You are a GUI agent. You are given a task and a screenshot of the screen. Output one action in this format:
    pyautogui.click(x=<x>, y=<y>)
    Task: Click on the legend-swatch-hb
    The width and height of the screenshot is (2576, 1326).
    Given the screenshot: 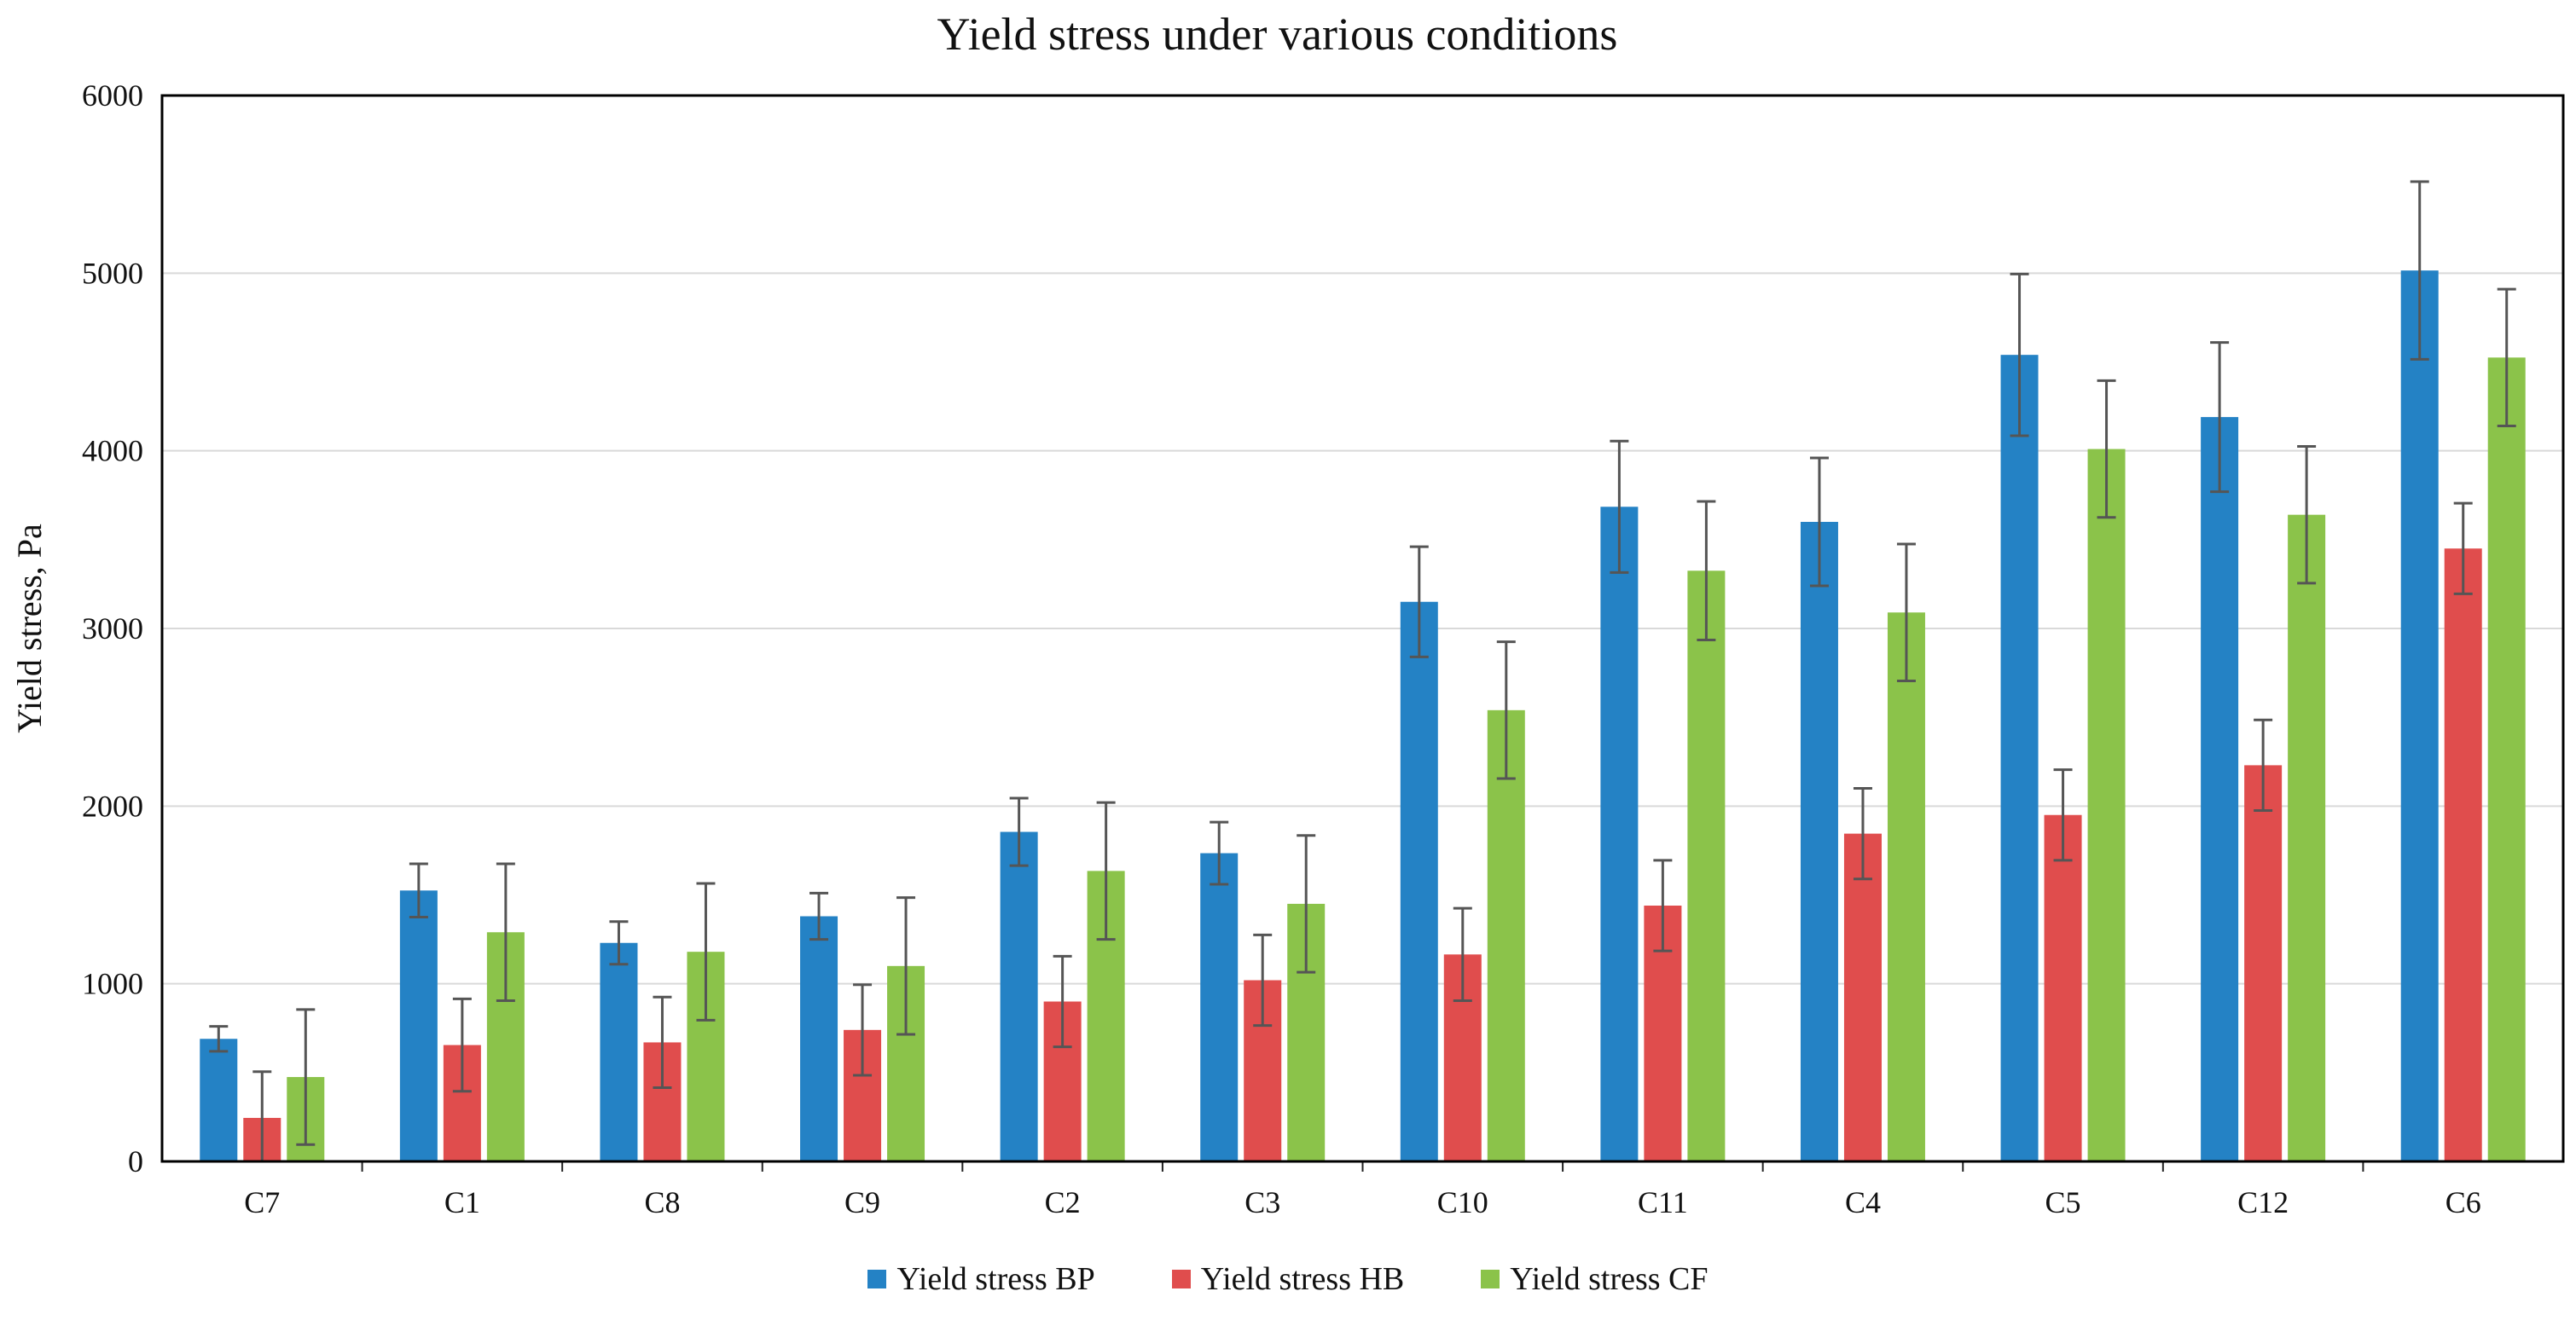 What is the action you would take?
    pyautogui.click(x=1181, y=1279)
    